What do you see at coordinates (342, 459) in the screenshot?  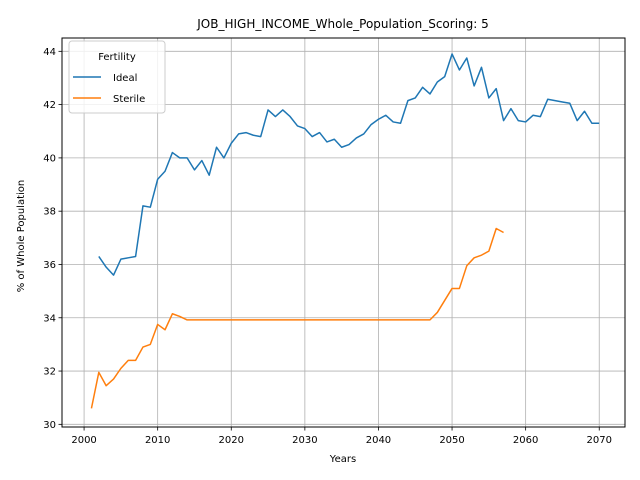 I see `x-axis-label: Years` at bounding box center [342, 459].